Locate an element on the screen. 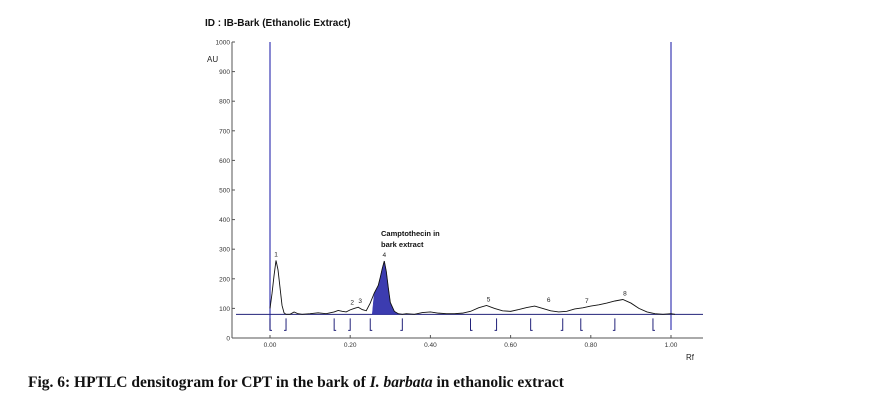  peak-label: 7 is located at coordinates (587, 301).